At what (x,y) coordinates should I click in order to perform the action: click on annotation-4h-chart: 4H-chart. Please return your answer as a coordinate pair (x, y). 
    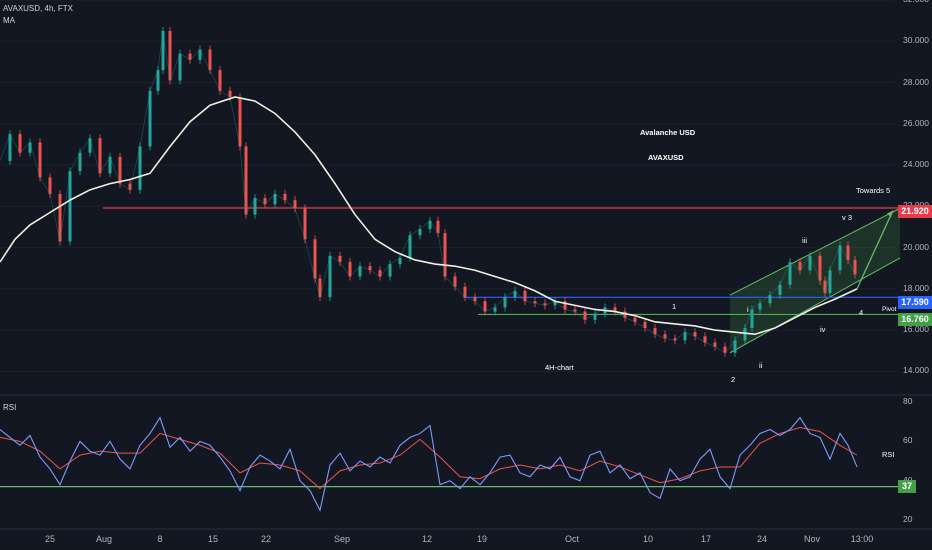
    Looking at the image, I should click on (559, 367).